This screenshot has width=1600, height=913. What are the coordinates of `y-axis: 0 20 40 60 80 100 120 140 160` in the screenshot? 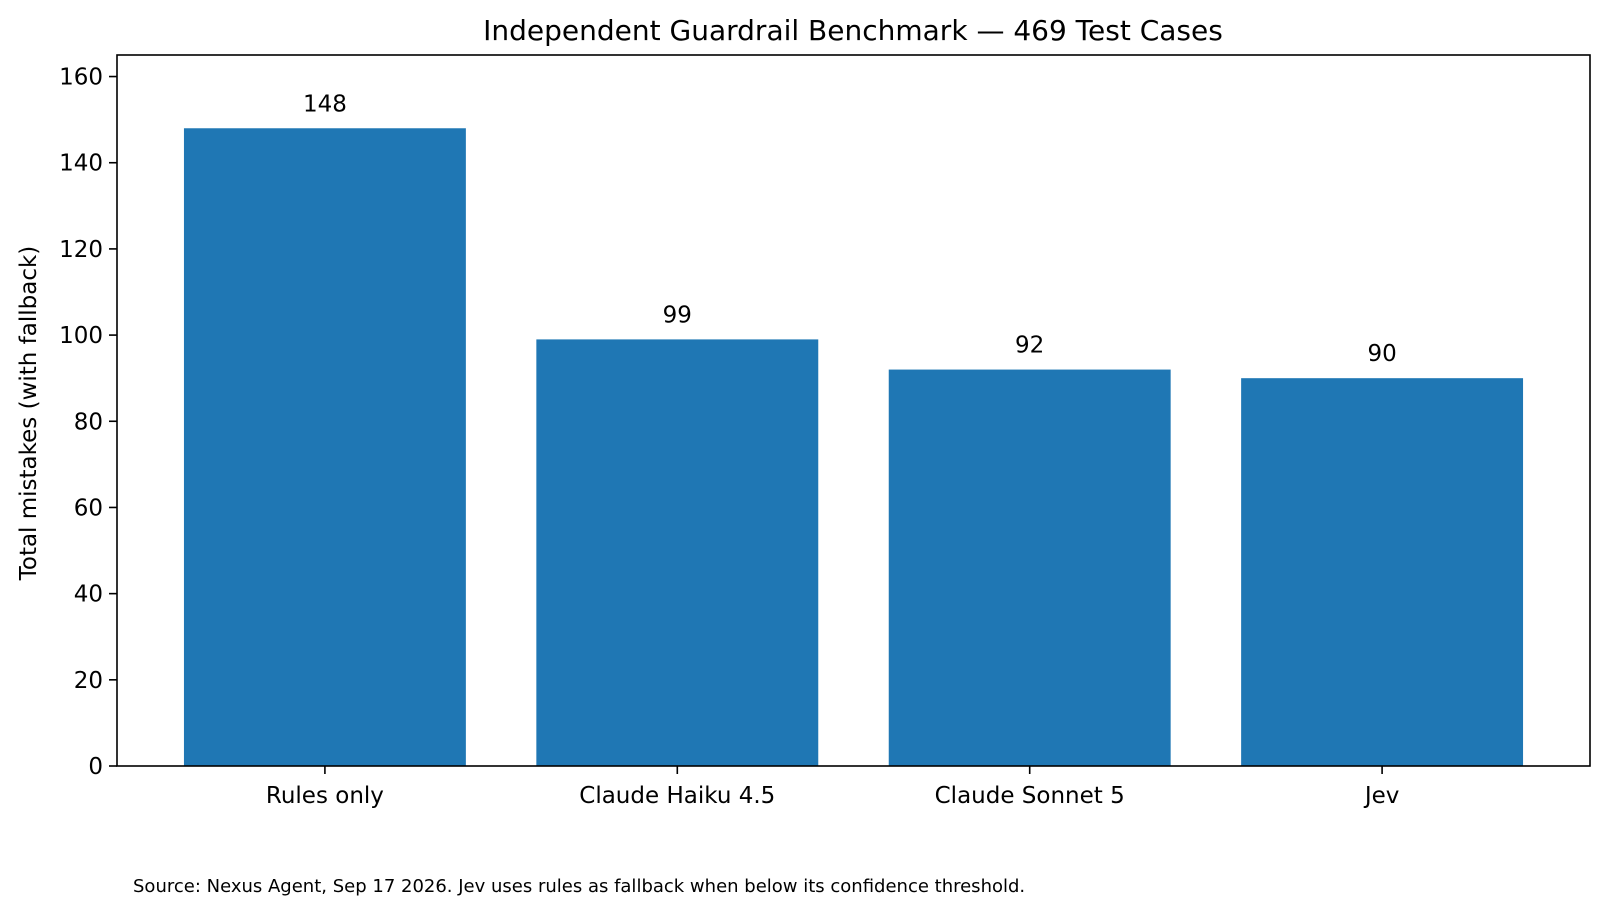 It's located at (88, 422).